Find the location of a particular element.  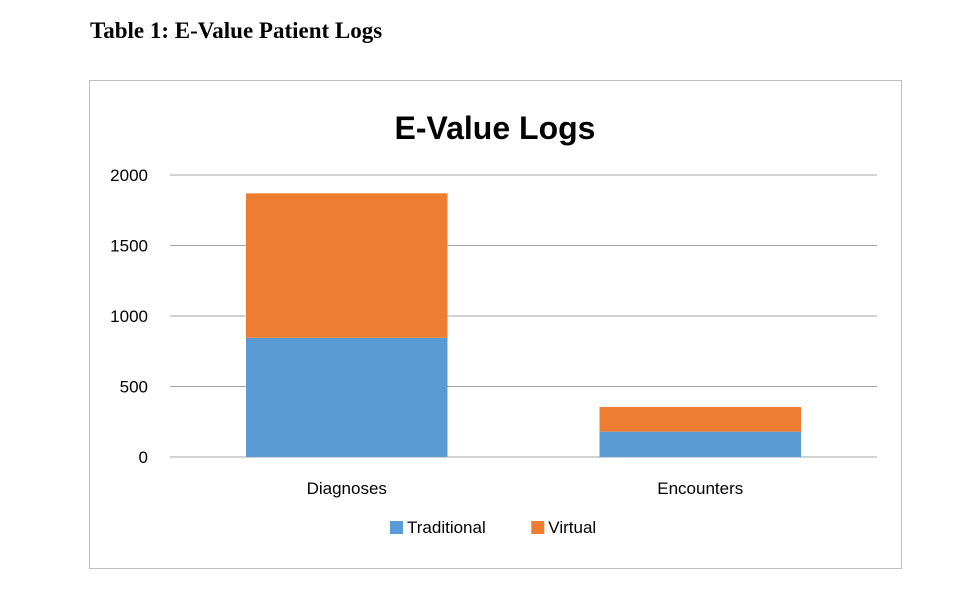

page-heading: Table 1: E-Value Patient Logs is located at coordinates (236, 30).